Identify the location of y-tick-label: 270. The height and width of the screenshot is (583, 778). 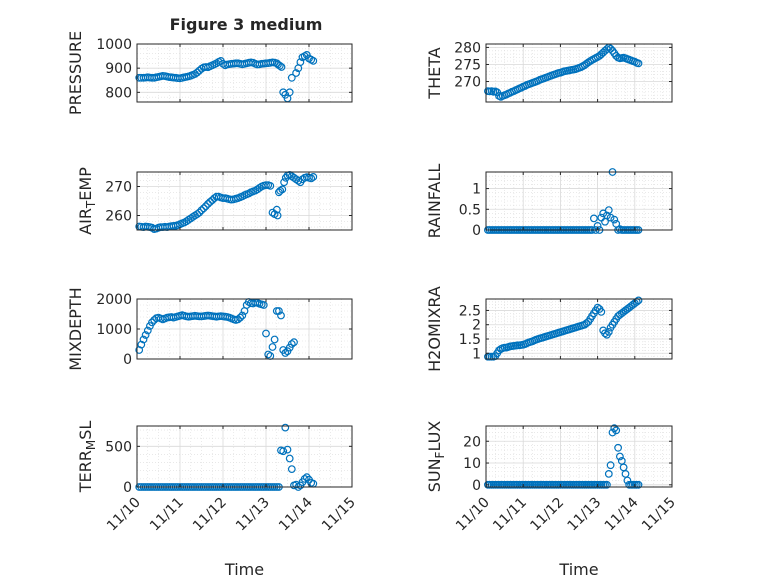
(118, 188).